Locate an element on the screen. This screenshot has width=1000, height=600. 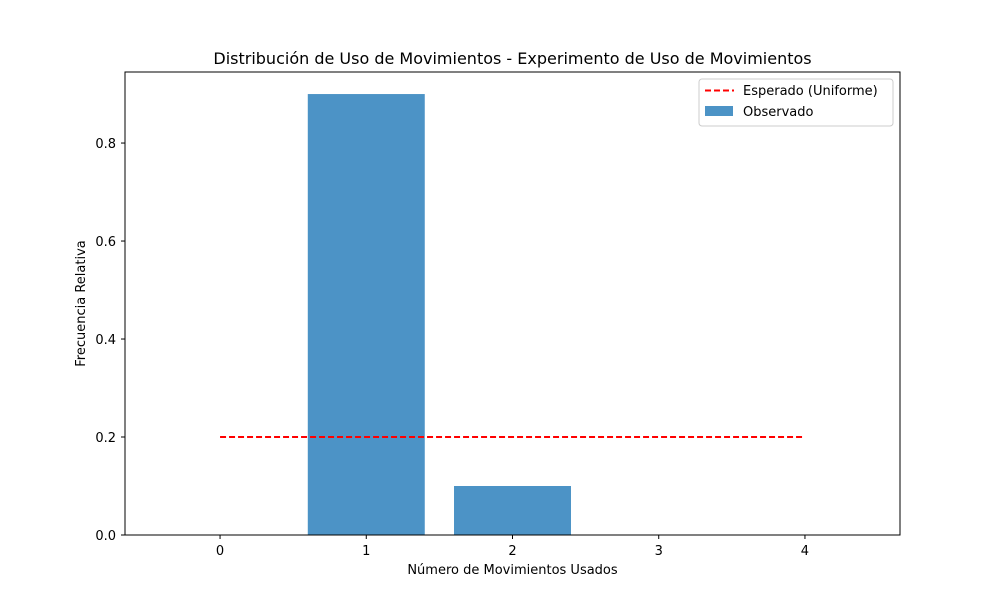
y-tick-label: 0.6 is located at coordinates (105, 242).